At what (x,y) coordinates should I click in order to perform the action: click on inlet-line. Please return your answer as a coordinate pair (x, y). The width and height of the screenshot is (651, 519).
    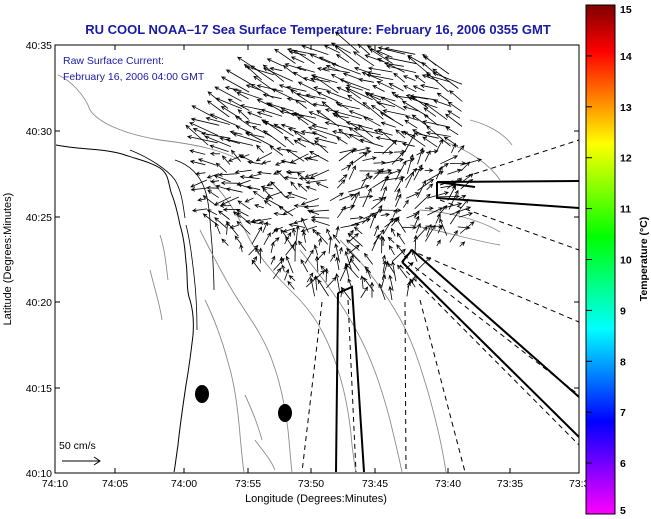
    Looking at the image, I should click on (163, 240).